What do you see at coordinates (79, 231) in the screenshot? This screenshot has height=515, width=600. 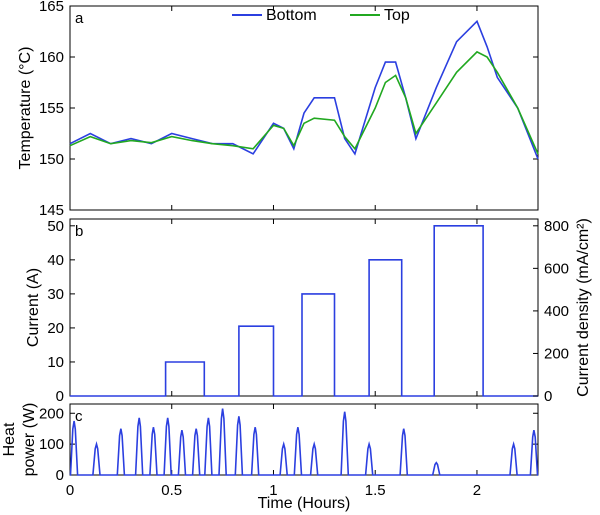 I see `panel-label: b` at bounding box center [79, 231].